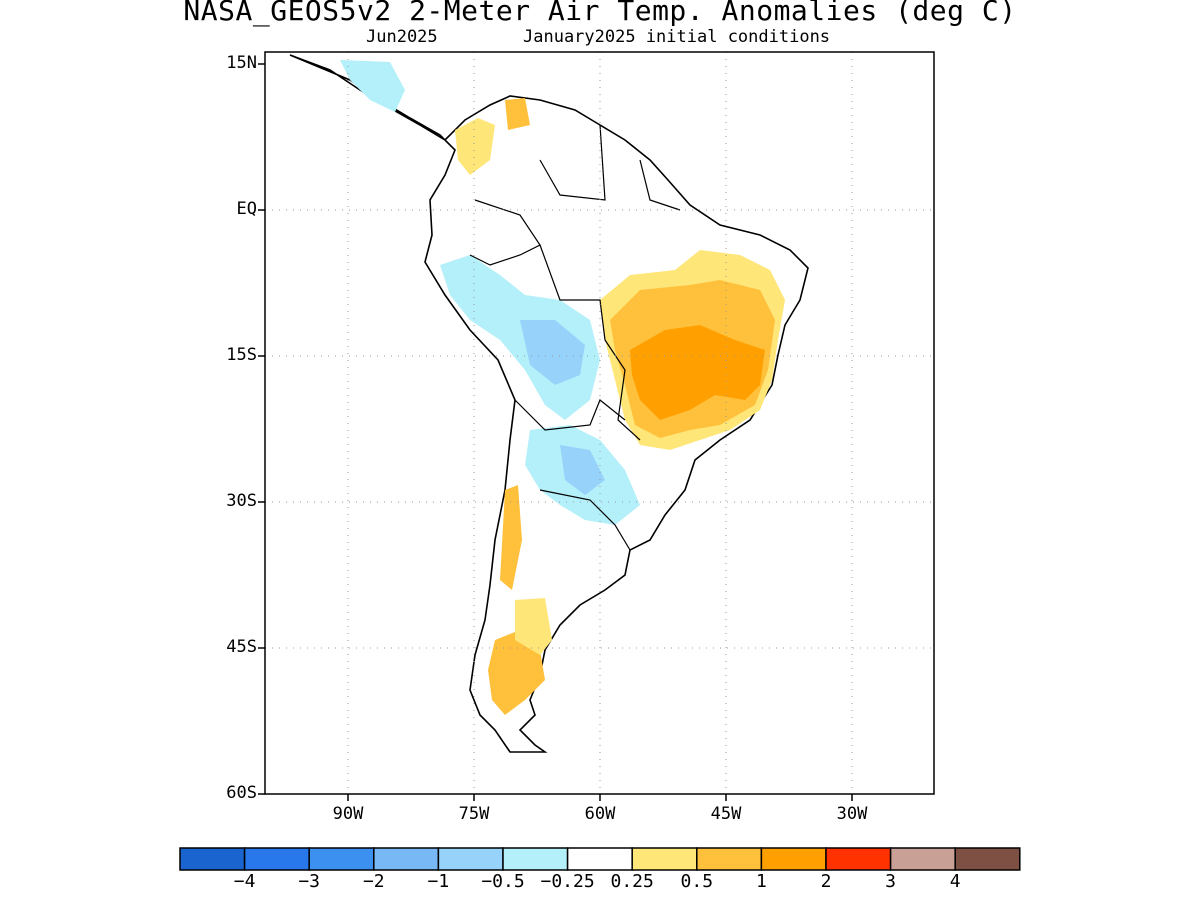 Image resolution: width=1200 pixels, height=900 pixels. What do you see at coordinates (677, 37) in the screenshot?
I see `initial-conditions: January2025 initial conditions` at bounding box center [677, 37].